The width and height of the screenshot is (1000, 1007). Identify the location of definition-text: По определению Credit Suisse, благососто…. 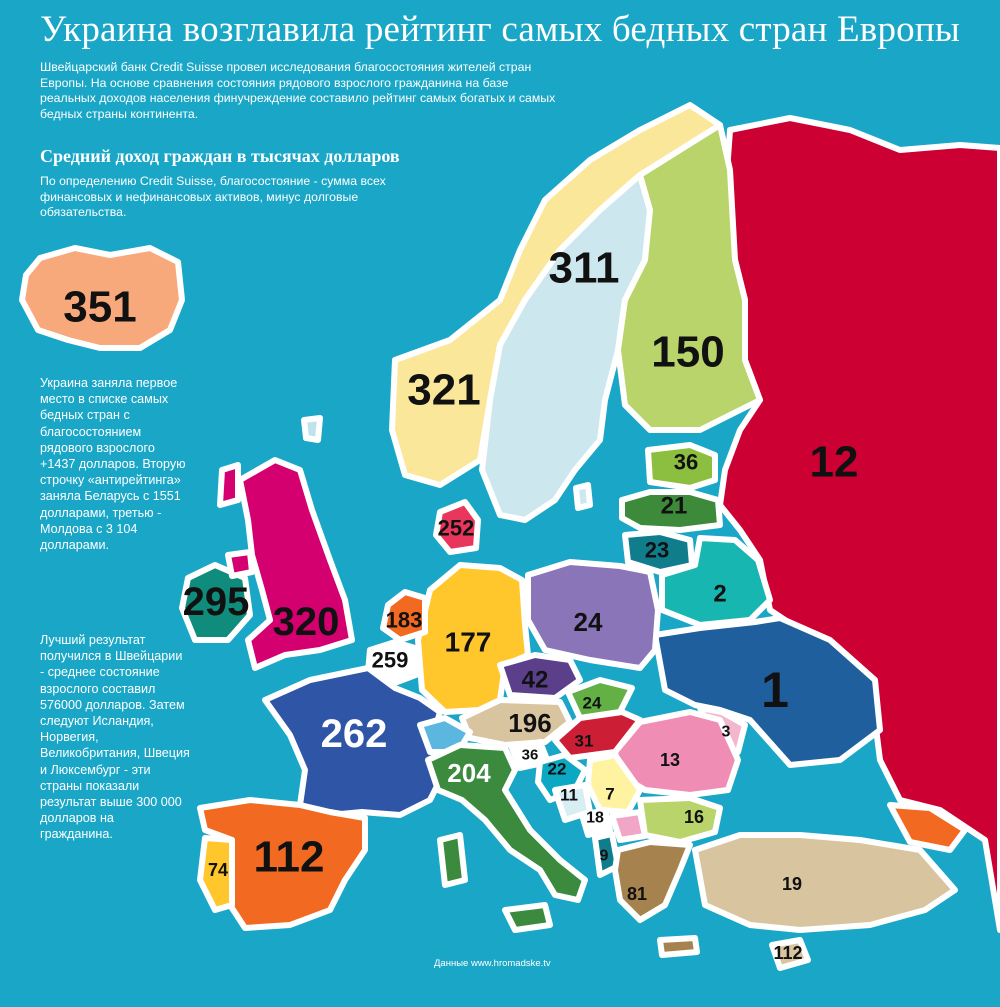
(213, 196).